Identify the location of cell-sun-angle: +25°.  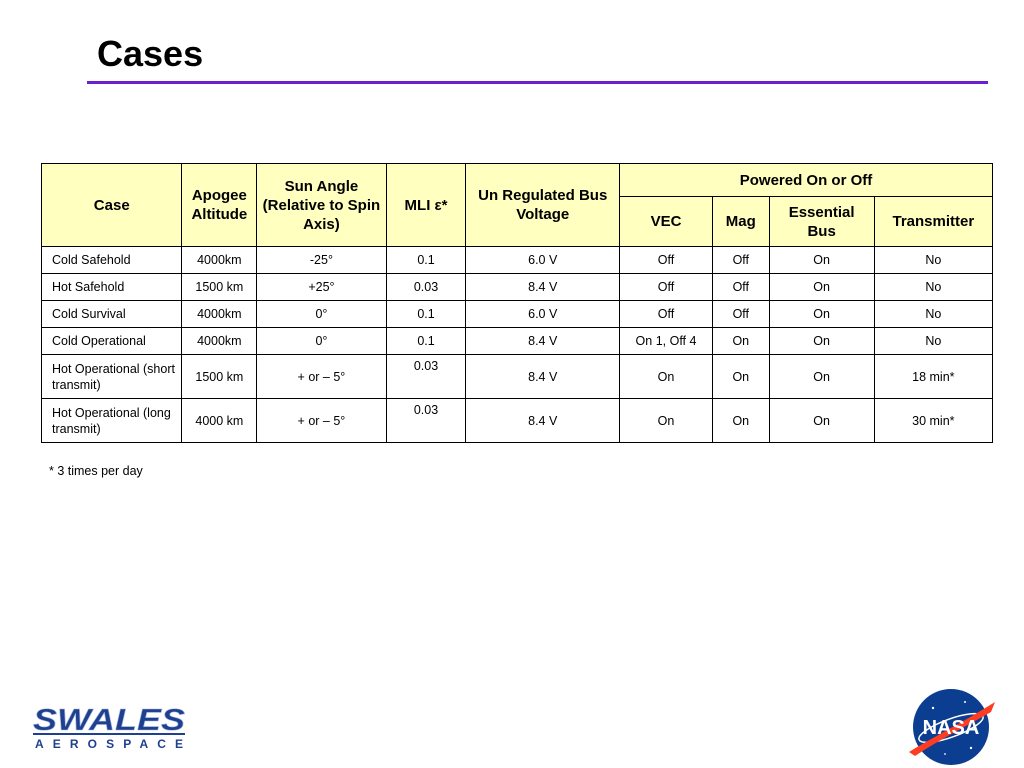
(321, 287).